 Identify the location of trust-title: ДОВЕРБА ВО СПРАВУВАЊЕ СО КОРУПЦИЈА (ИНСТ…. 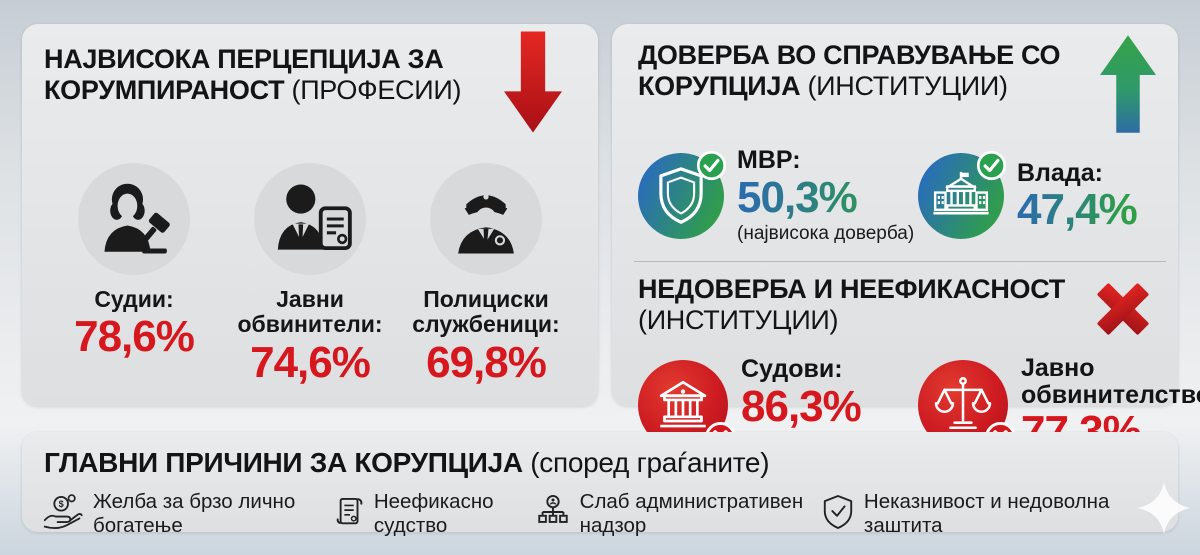
(849, 70).